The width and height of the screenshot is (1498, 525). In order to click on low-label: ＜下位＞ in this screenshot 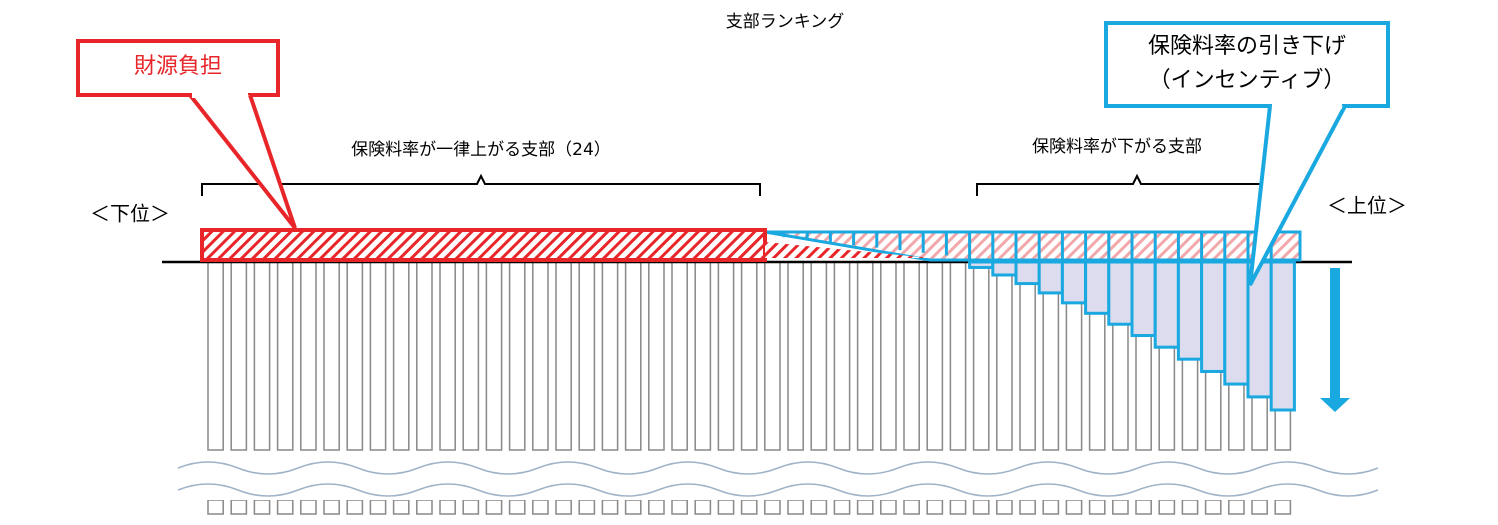, I will do `click(130, 214)`.